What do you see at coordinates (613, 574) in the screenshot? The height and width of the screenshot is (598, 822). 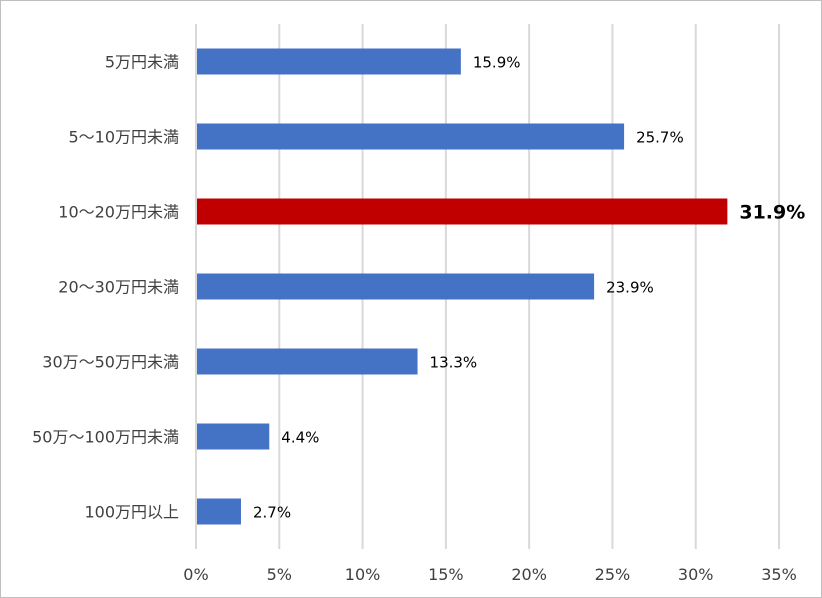 I see `x-tick-label: 25%` at bounding box center [613, 574].